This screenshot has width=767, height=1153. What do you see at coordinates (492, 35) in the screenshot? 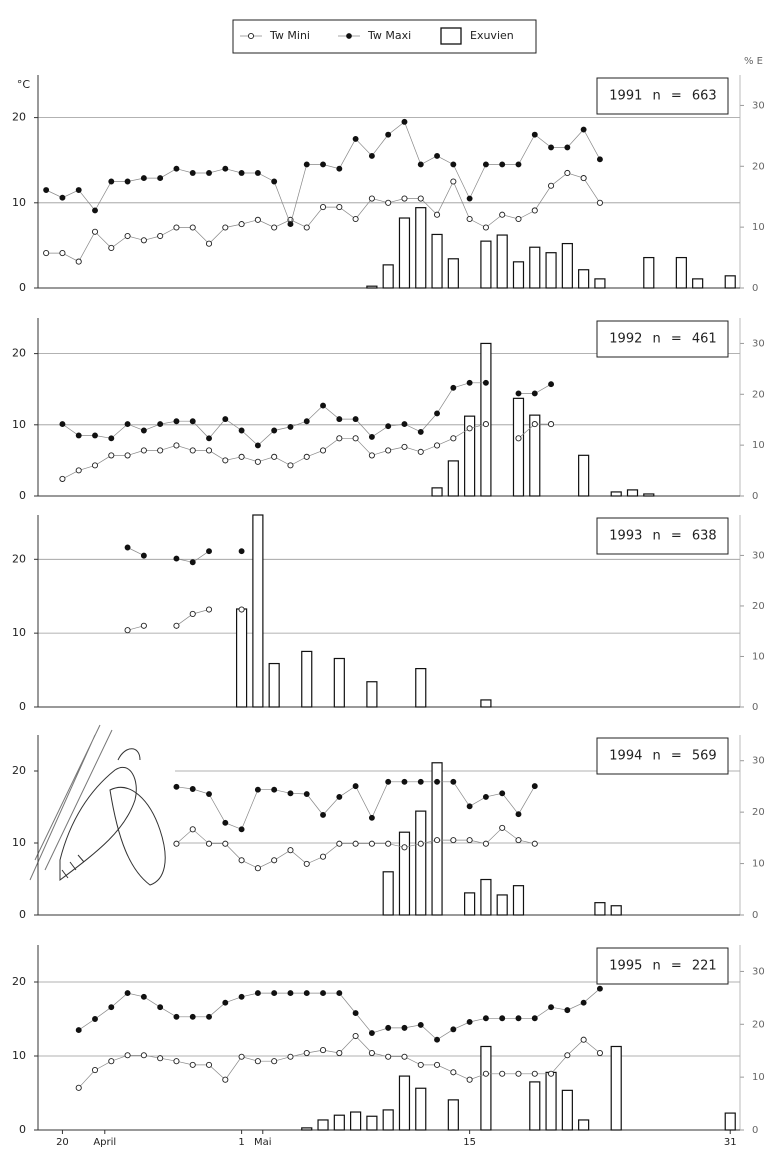
I see `legend-label: Exuvien` at bounding box center [492, 35].